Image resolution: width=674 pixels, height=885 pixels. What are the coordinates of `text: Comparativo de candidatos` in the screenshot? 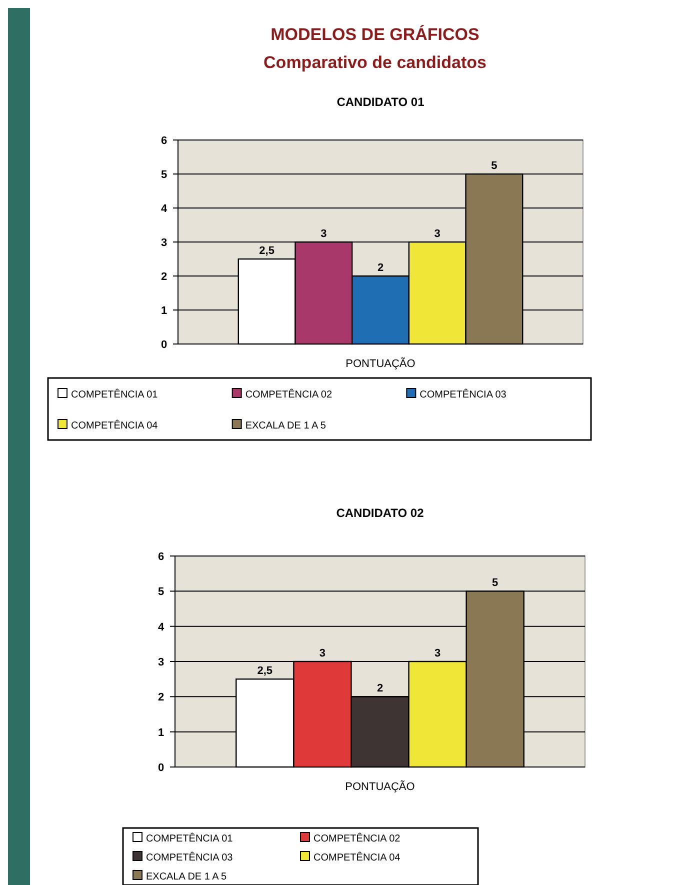 It's located at (375, 62).